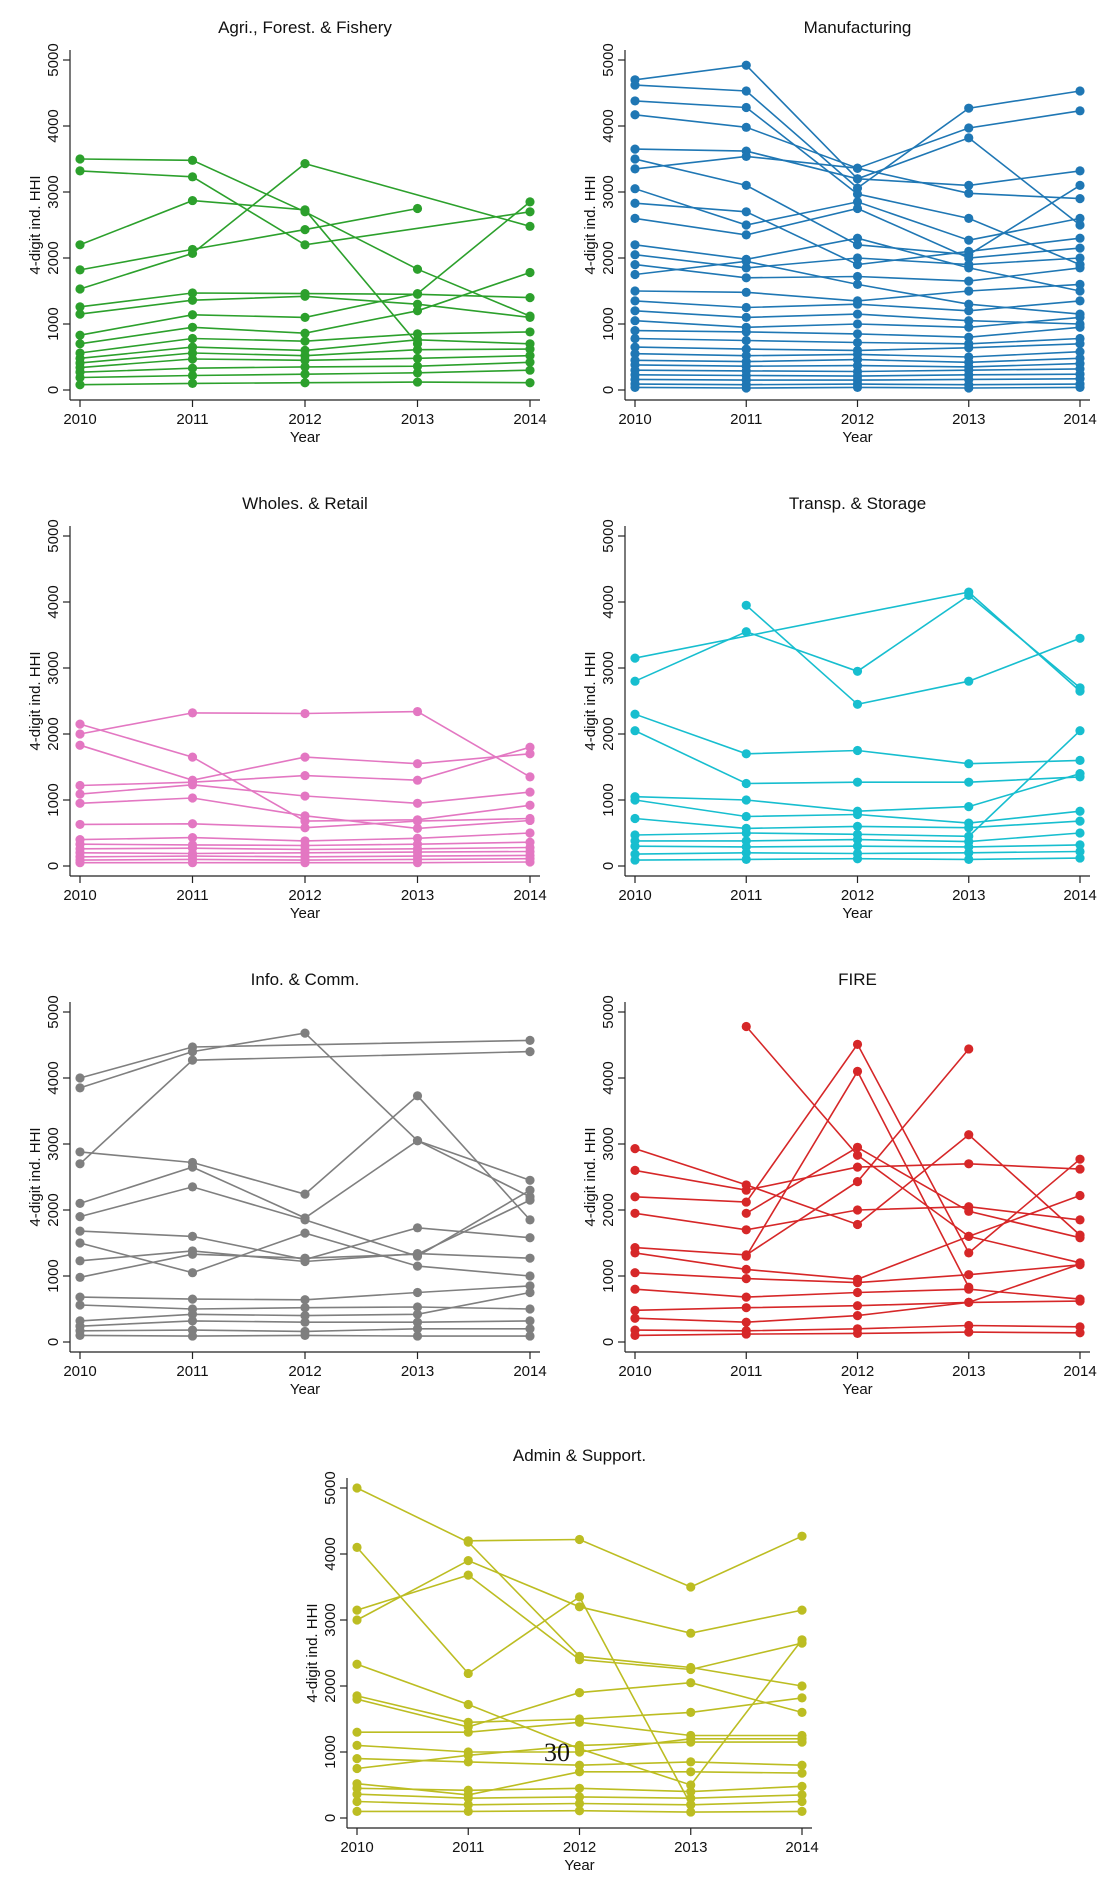 The width and height of the screenshot is (1112, 1878). Describe the element at coordinates (529, 1371) in the screenshot. I see `x-tick-label: 2014` at that location.